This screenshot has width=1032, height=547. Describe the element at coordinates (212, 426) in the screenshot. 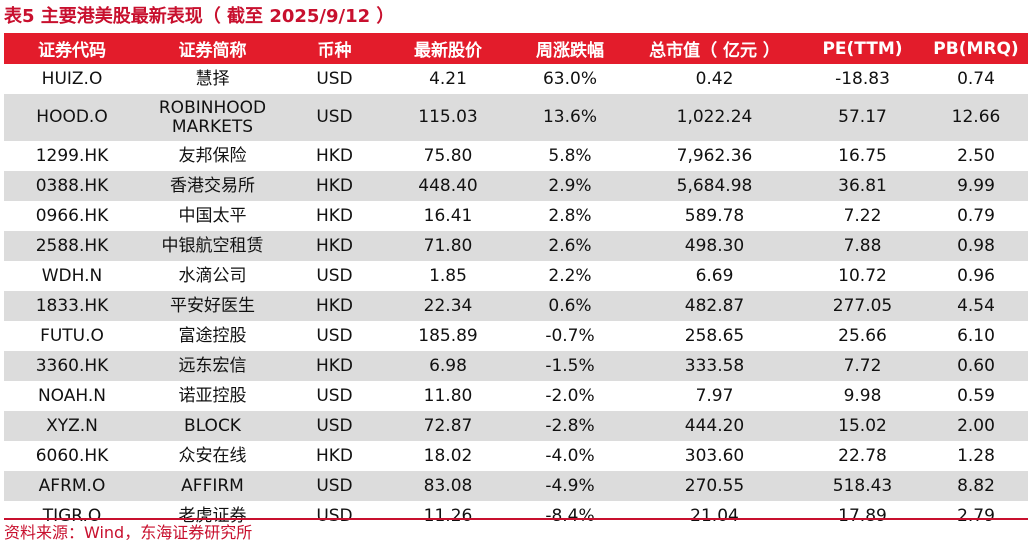

I see `cell-name: BLOCK` at that location.